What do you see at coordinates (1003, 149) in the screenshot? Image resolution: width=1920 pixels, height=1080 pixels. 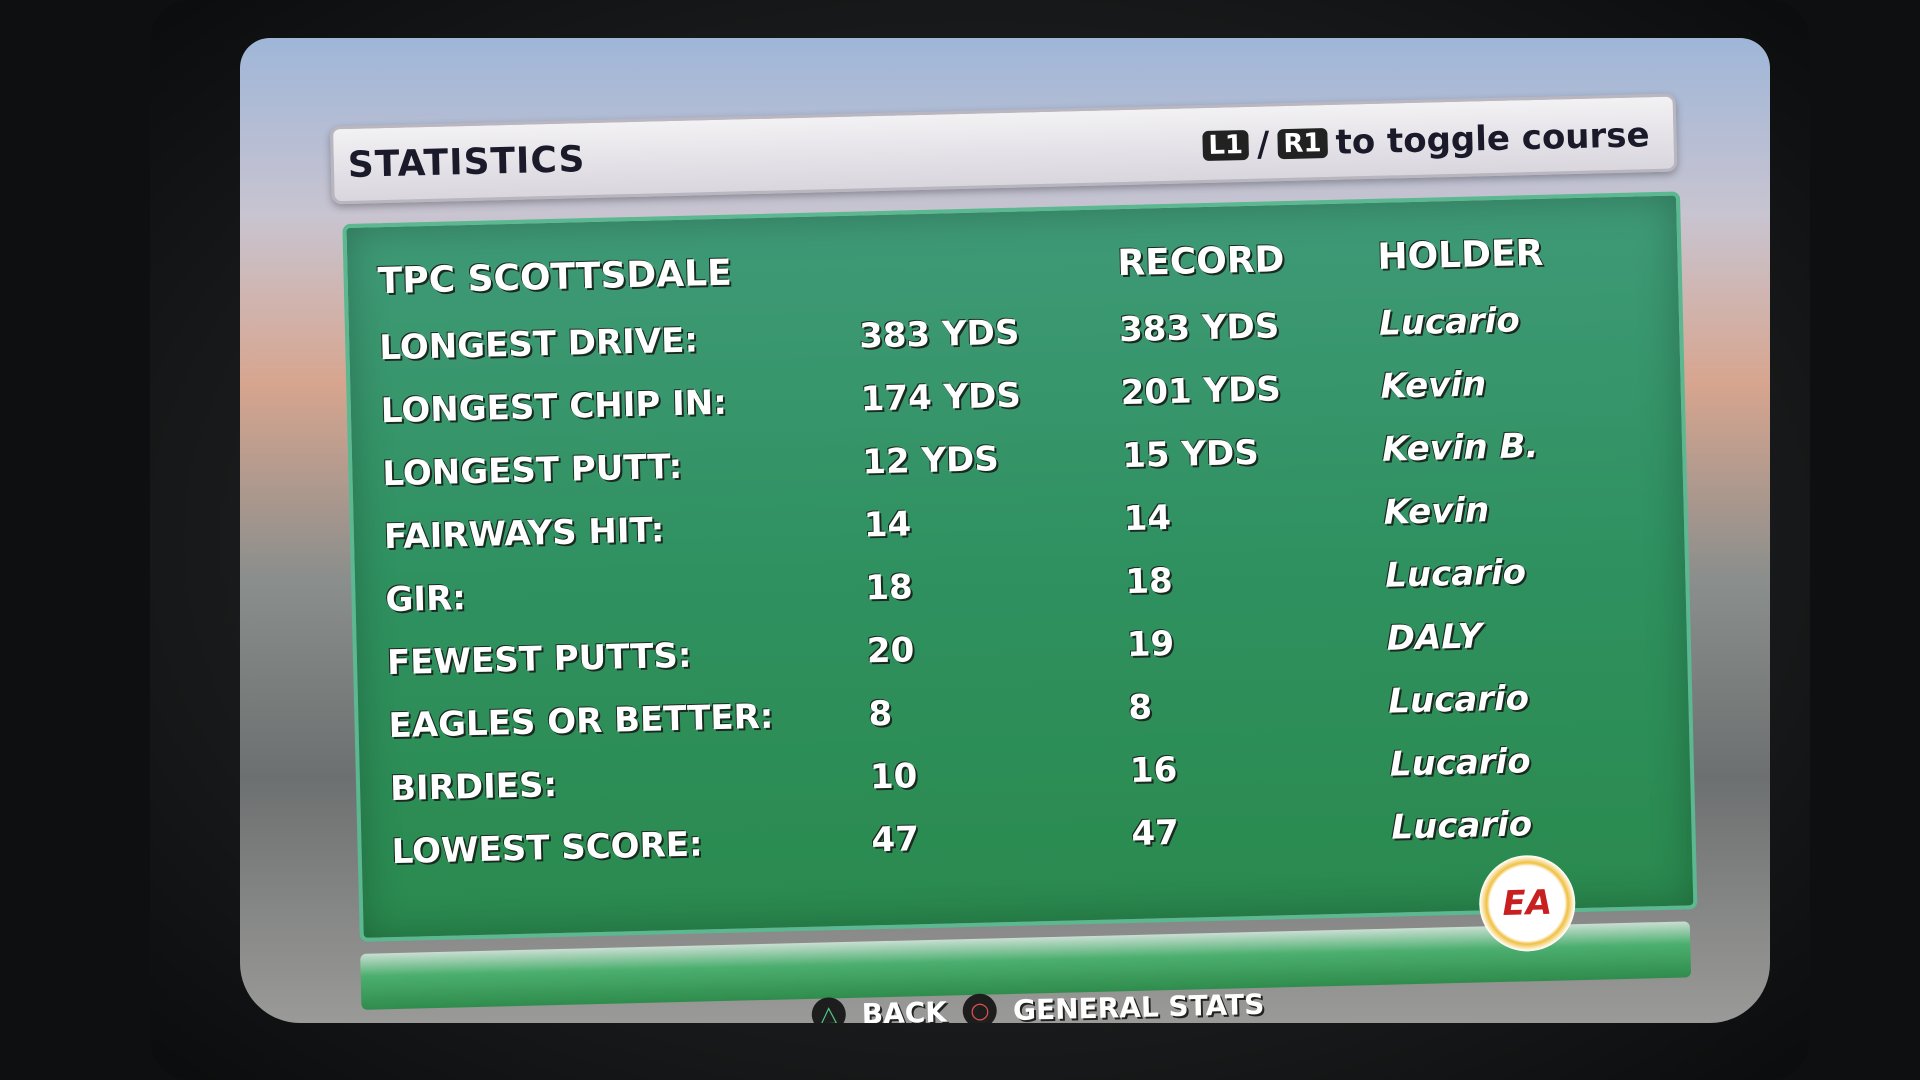 I see `statistics-header: STATISTICS L1/R1 to toggle course` at bounding box center [1003, 149].